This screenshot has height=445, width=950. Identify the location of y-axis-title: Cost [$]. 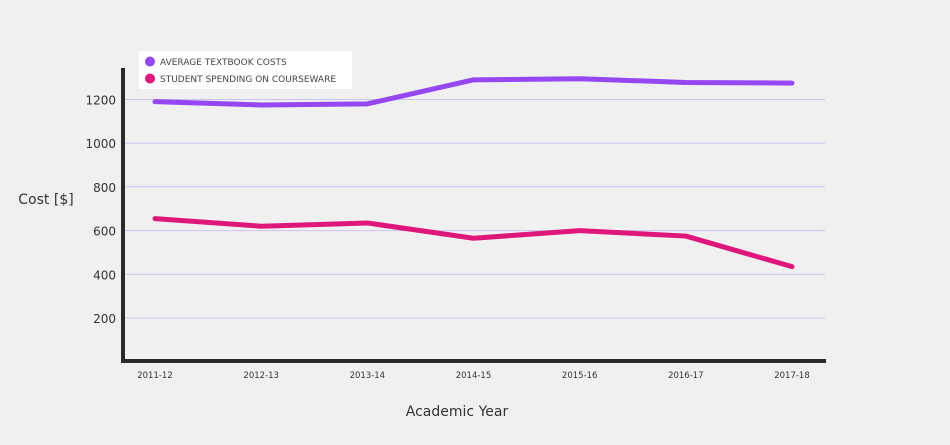
(45, 200).